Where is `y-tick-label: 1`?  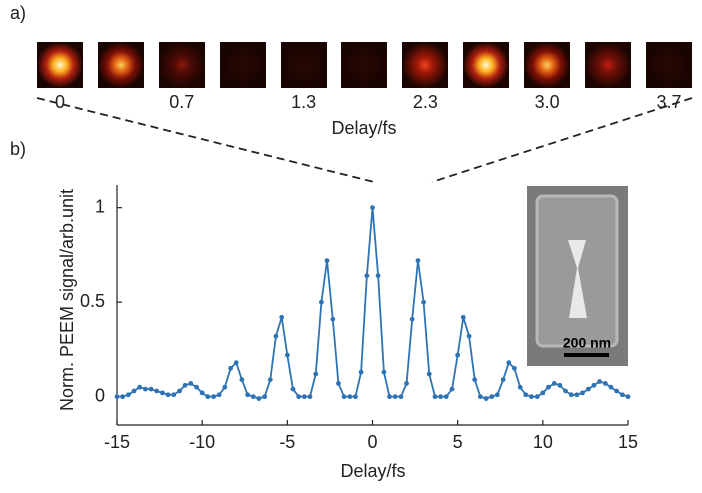 y-tick-label: 1 is located at coordinates (100, 206).